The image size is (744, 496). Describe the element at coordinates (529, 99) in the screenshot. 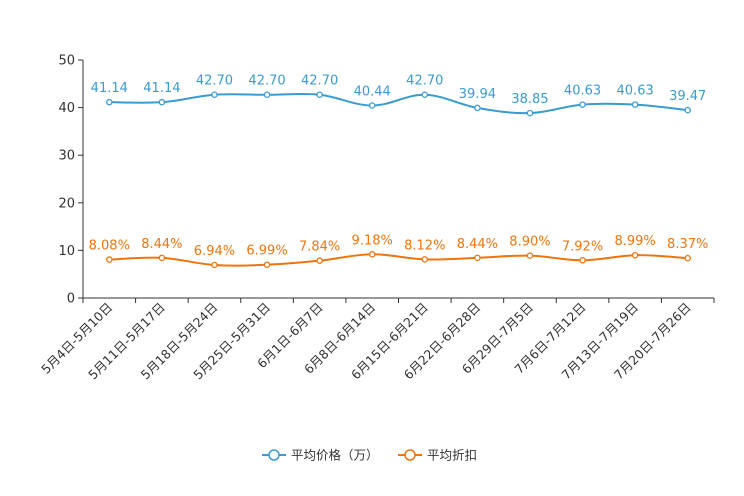

I see `data-label: 38.85` at that location.